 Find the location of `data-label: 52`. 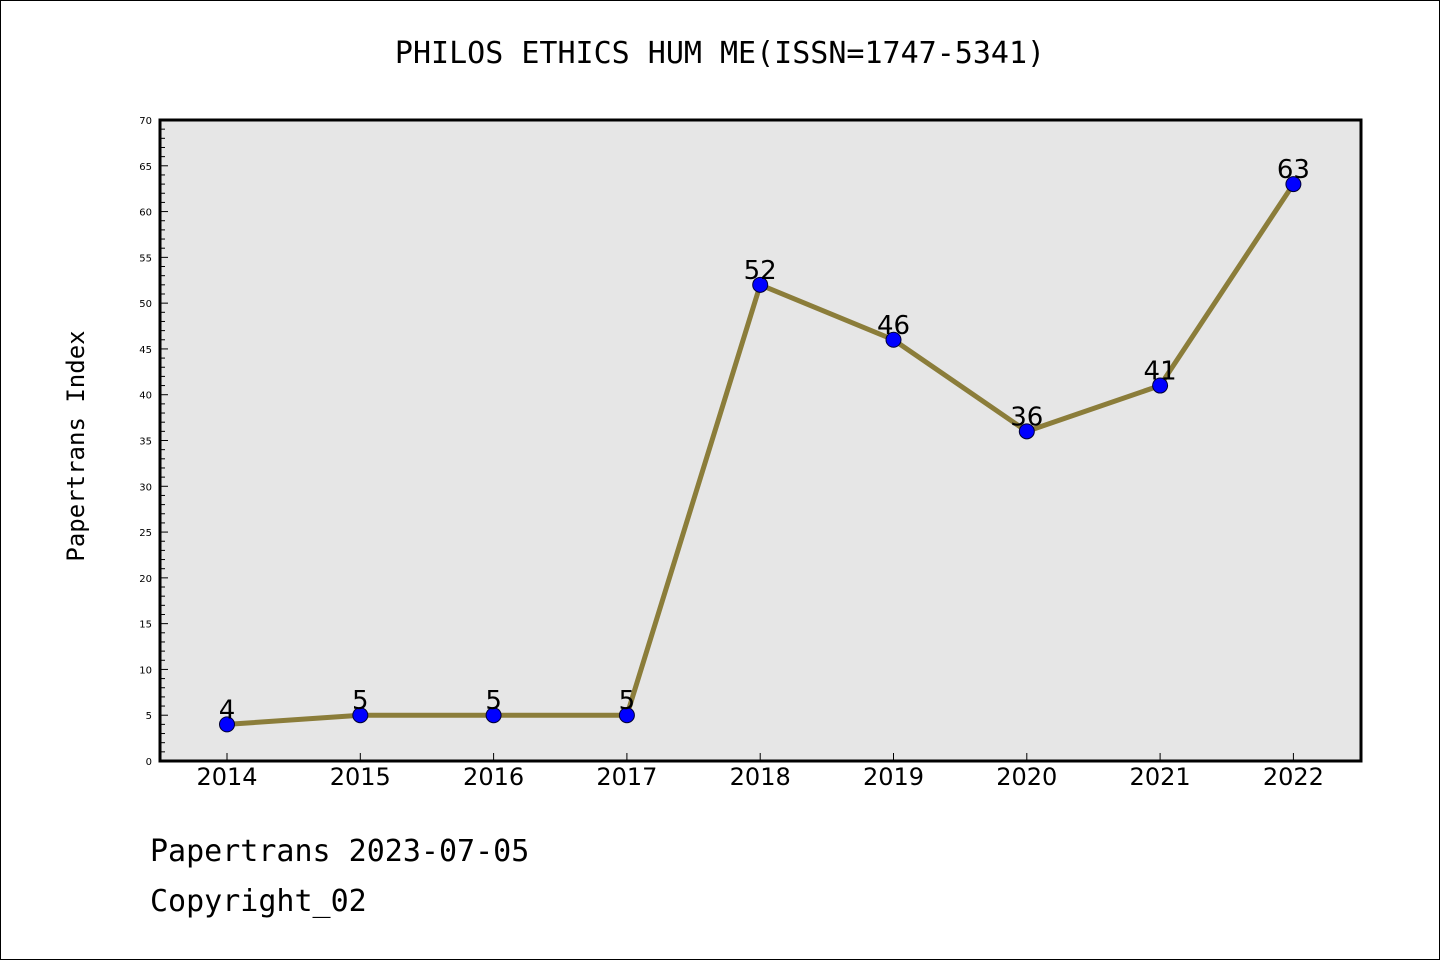

data-label: 52 is located at coordinates (760, 271).